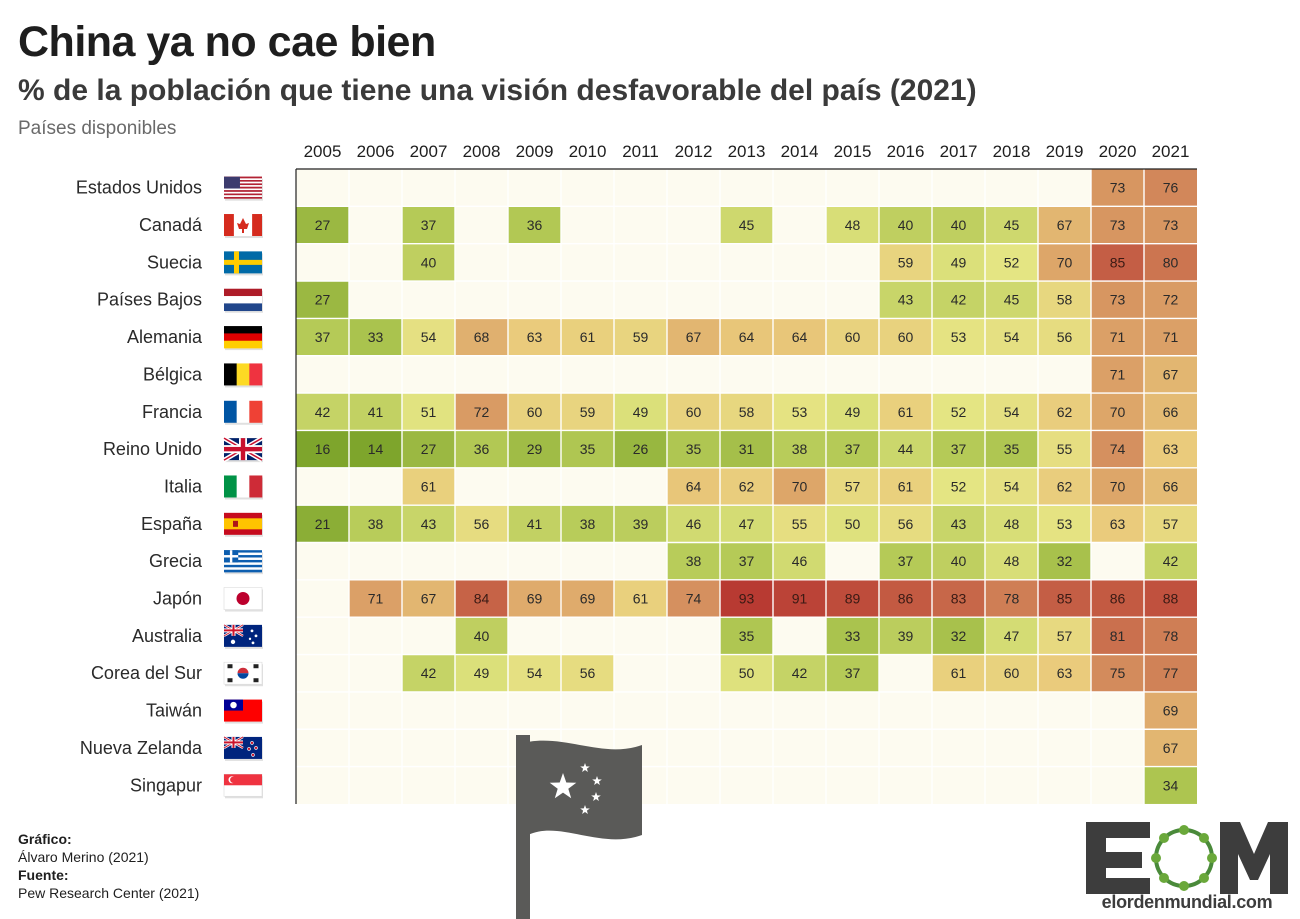  I want to click on cell-value: 54, so click(1012, 486).